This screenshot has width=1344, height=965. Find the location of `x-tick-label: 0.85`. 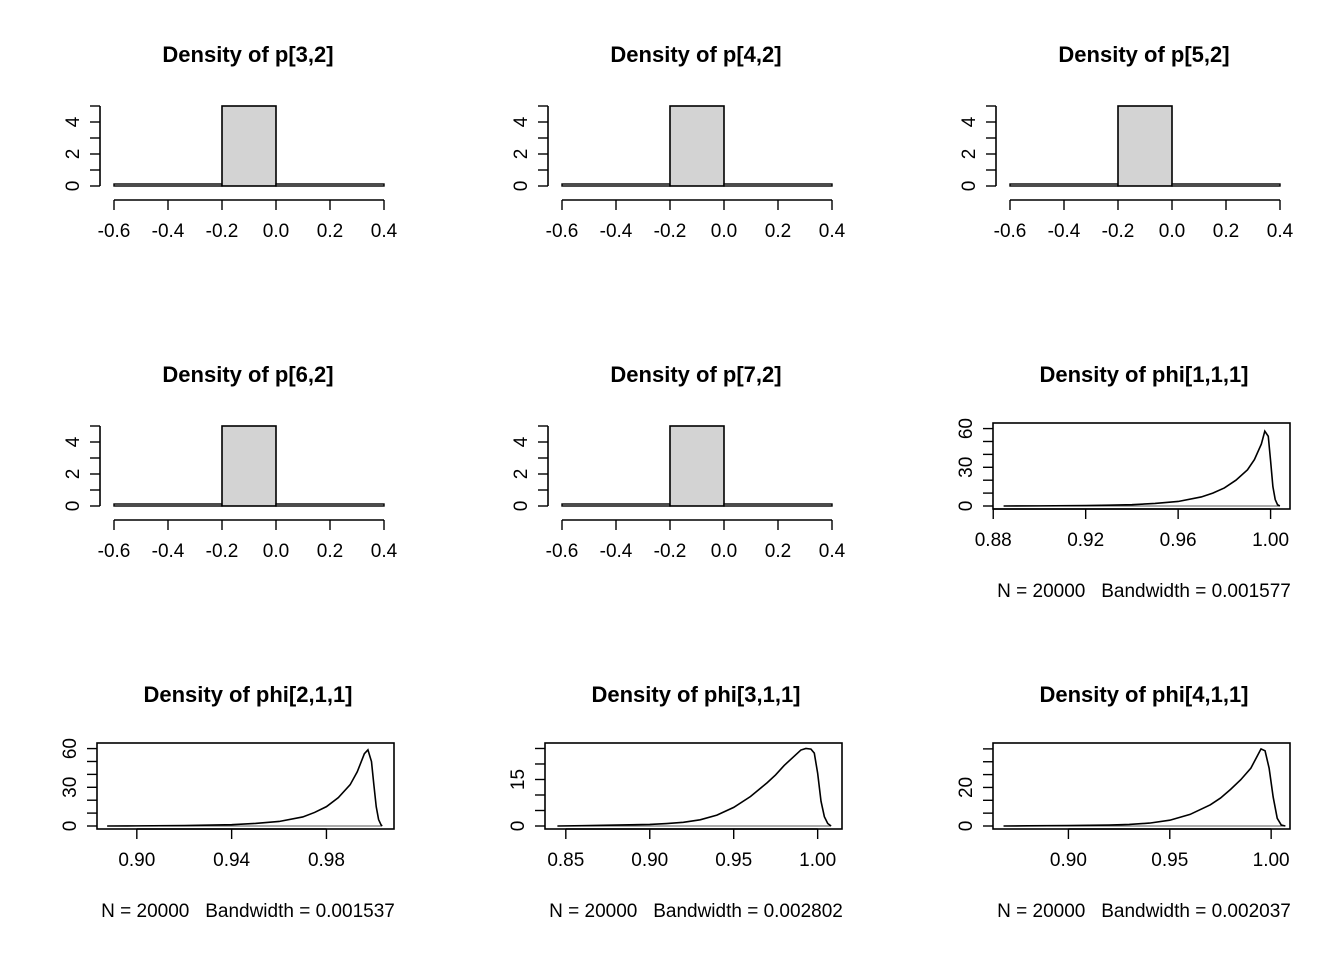

x-tick-label: 0.85 is located at coordinates (565, 860).